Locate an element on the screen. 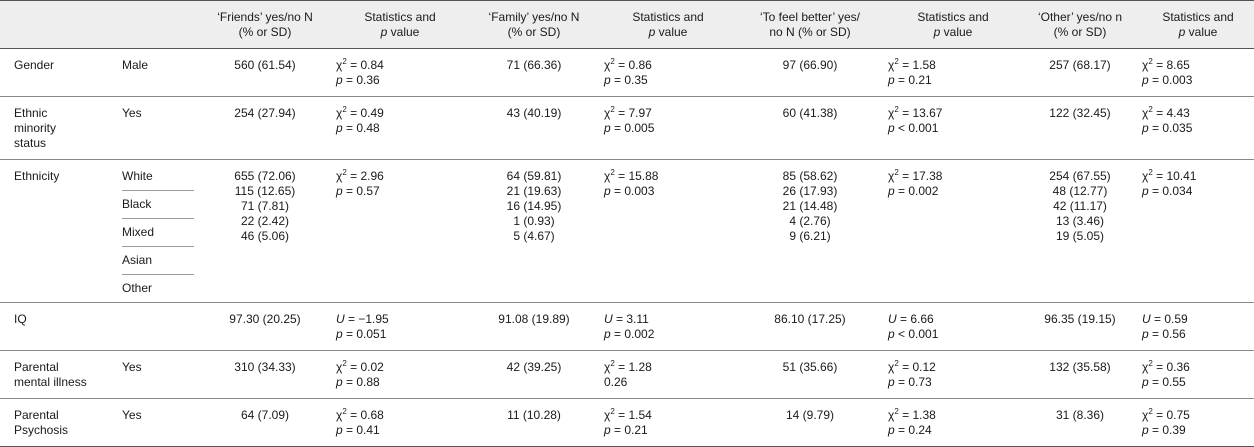  row-sublabel: Male is located at coordinates (135, 65).